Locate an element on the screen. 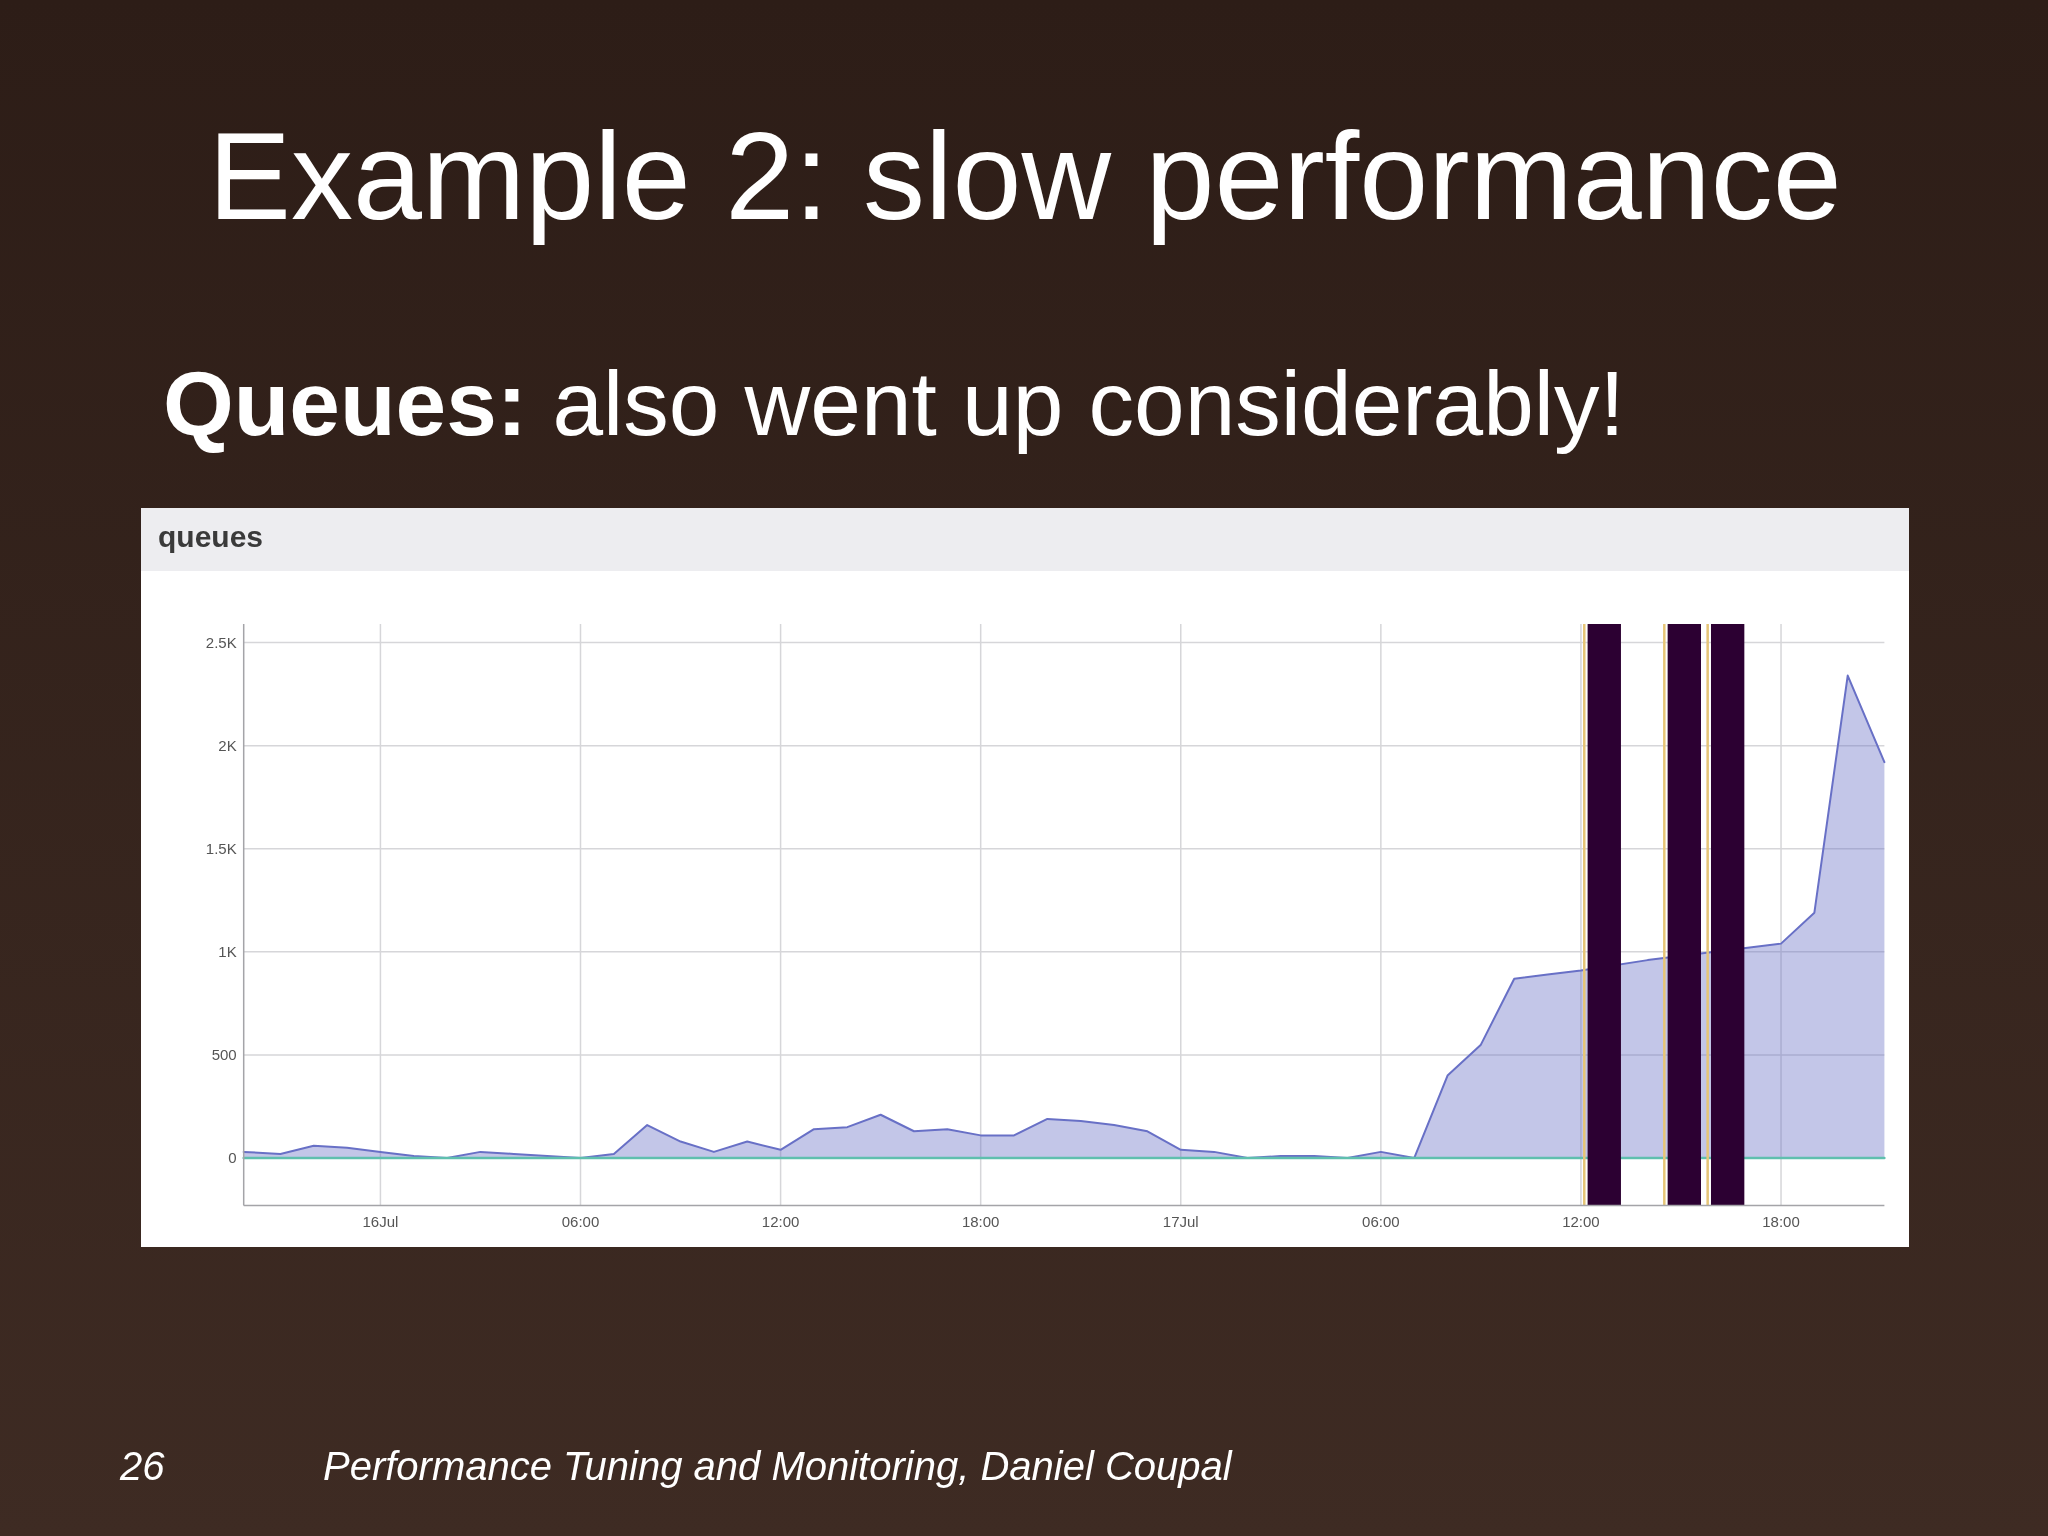  chart-title: Example 2: slow performance is located at coordinates (1025, 176).